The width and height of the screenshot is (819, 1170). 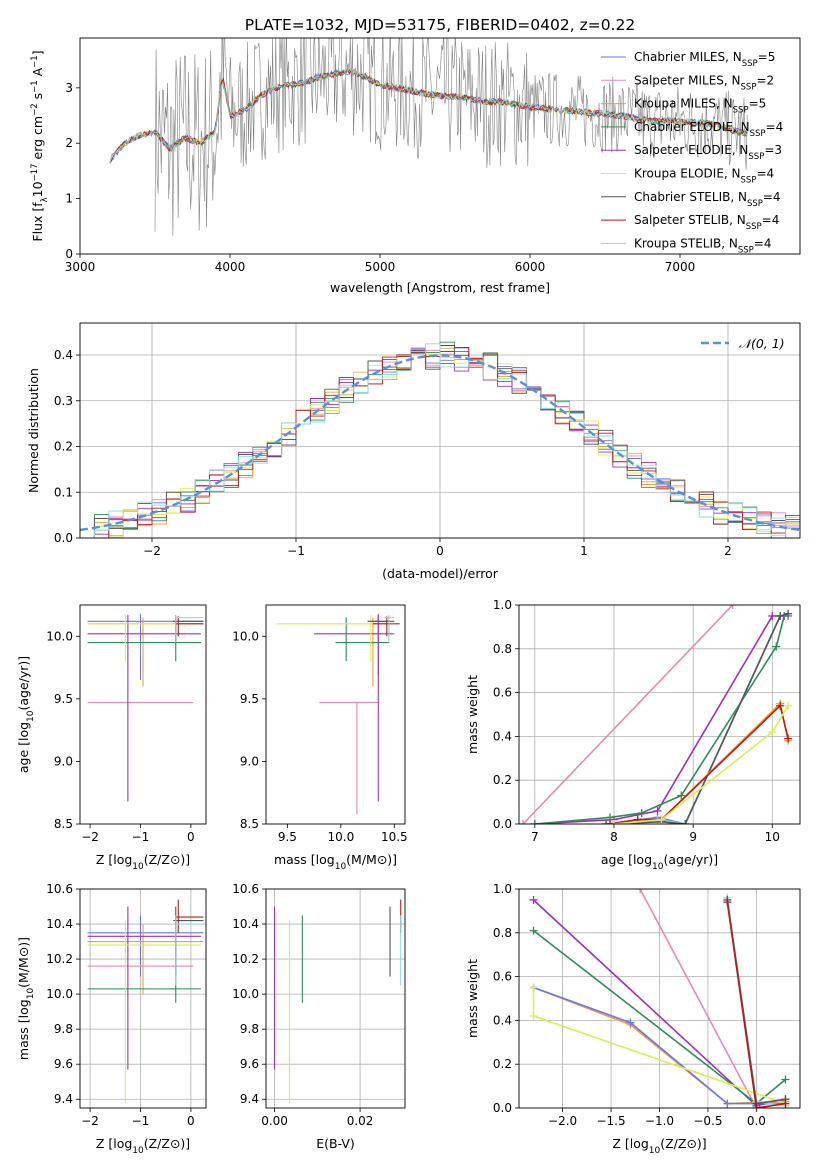 What do you see at coordinates (707, 199) in the screenshot?
I see `legend-label: Chabrier STELIB, NSSP=4` at bounding box center [707, 199].